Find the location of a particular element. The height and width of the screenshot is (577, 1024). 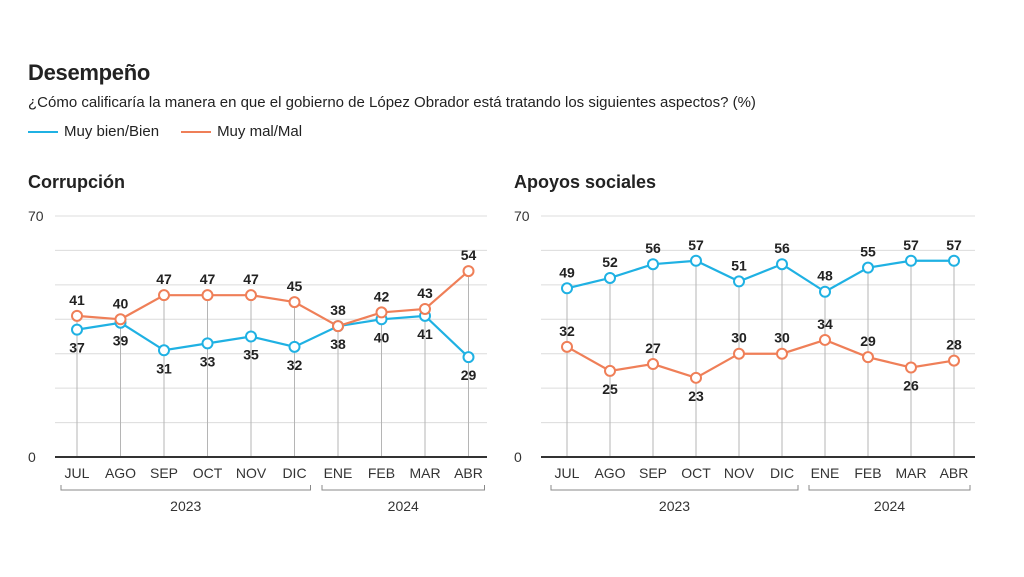

c1-xtick-label: NOV is located at coordinates (739, 473).